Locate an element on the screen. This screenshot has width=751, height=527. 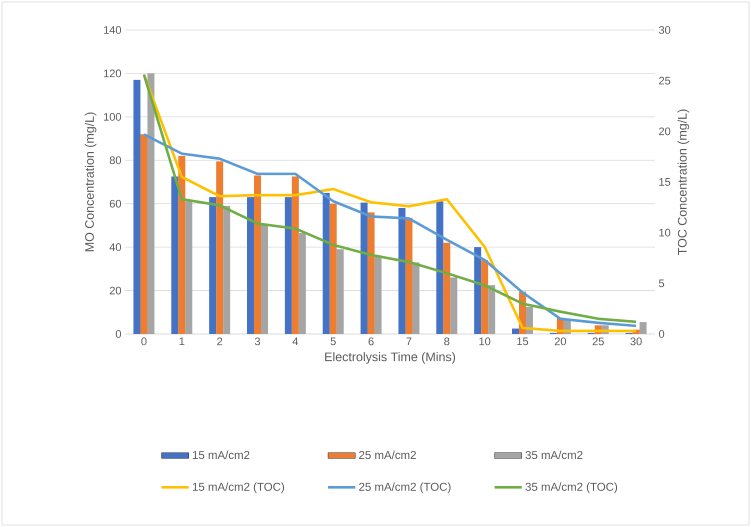
legend-label: 15 mA/cm2 (TOC) is located at coordinates (238, 488).